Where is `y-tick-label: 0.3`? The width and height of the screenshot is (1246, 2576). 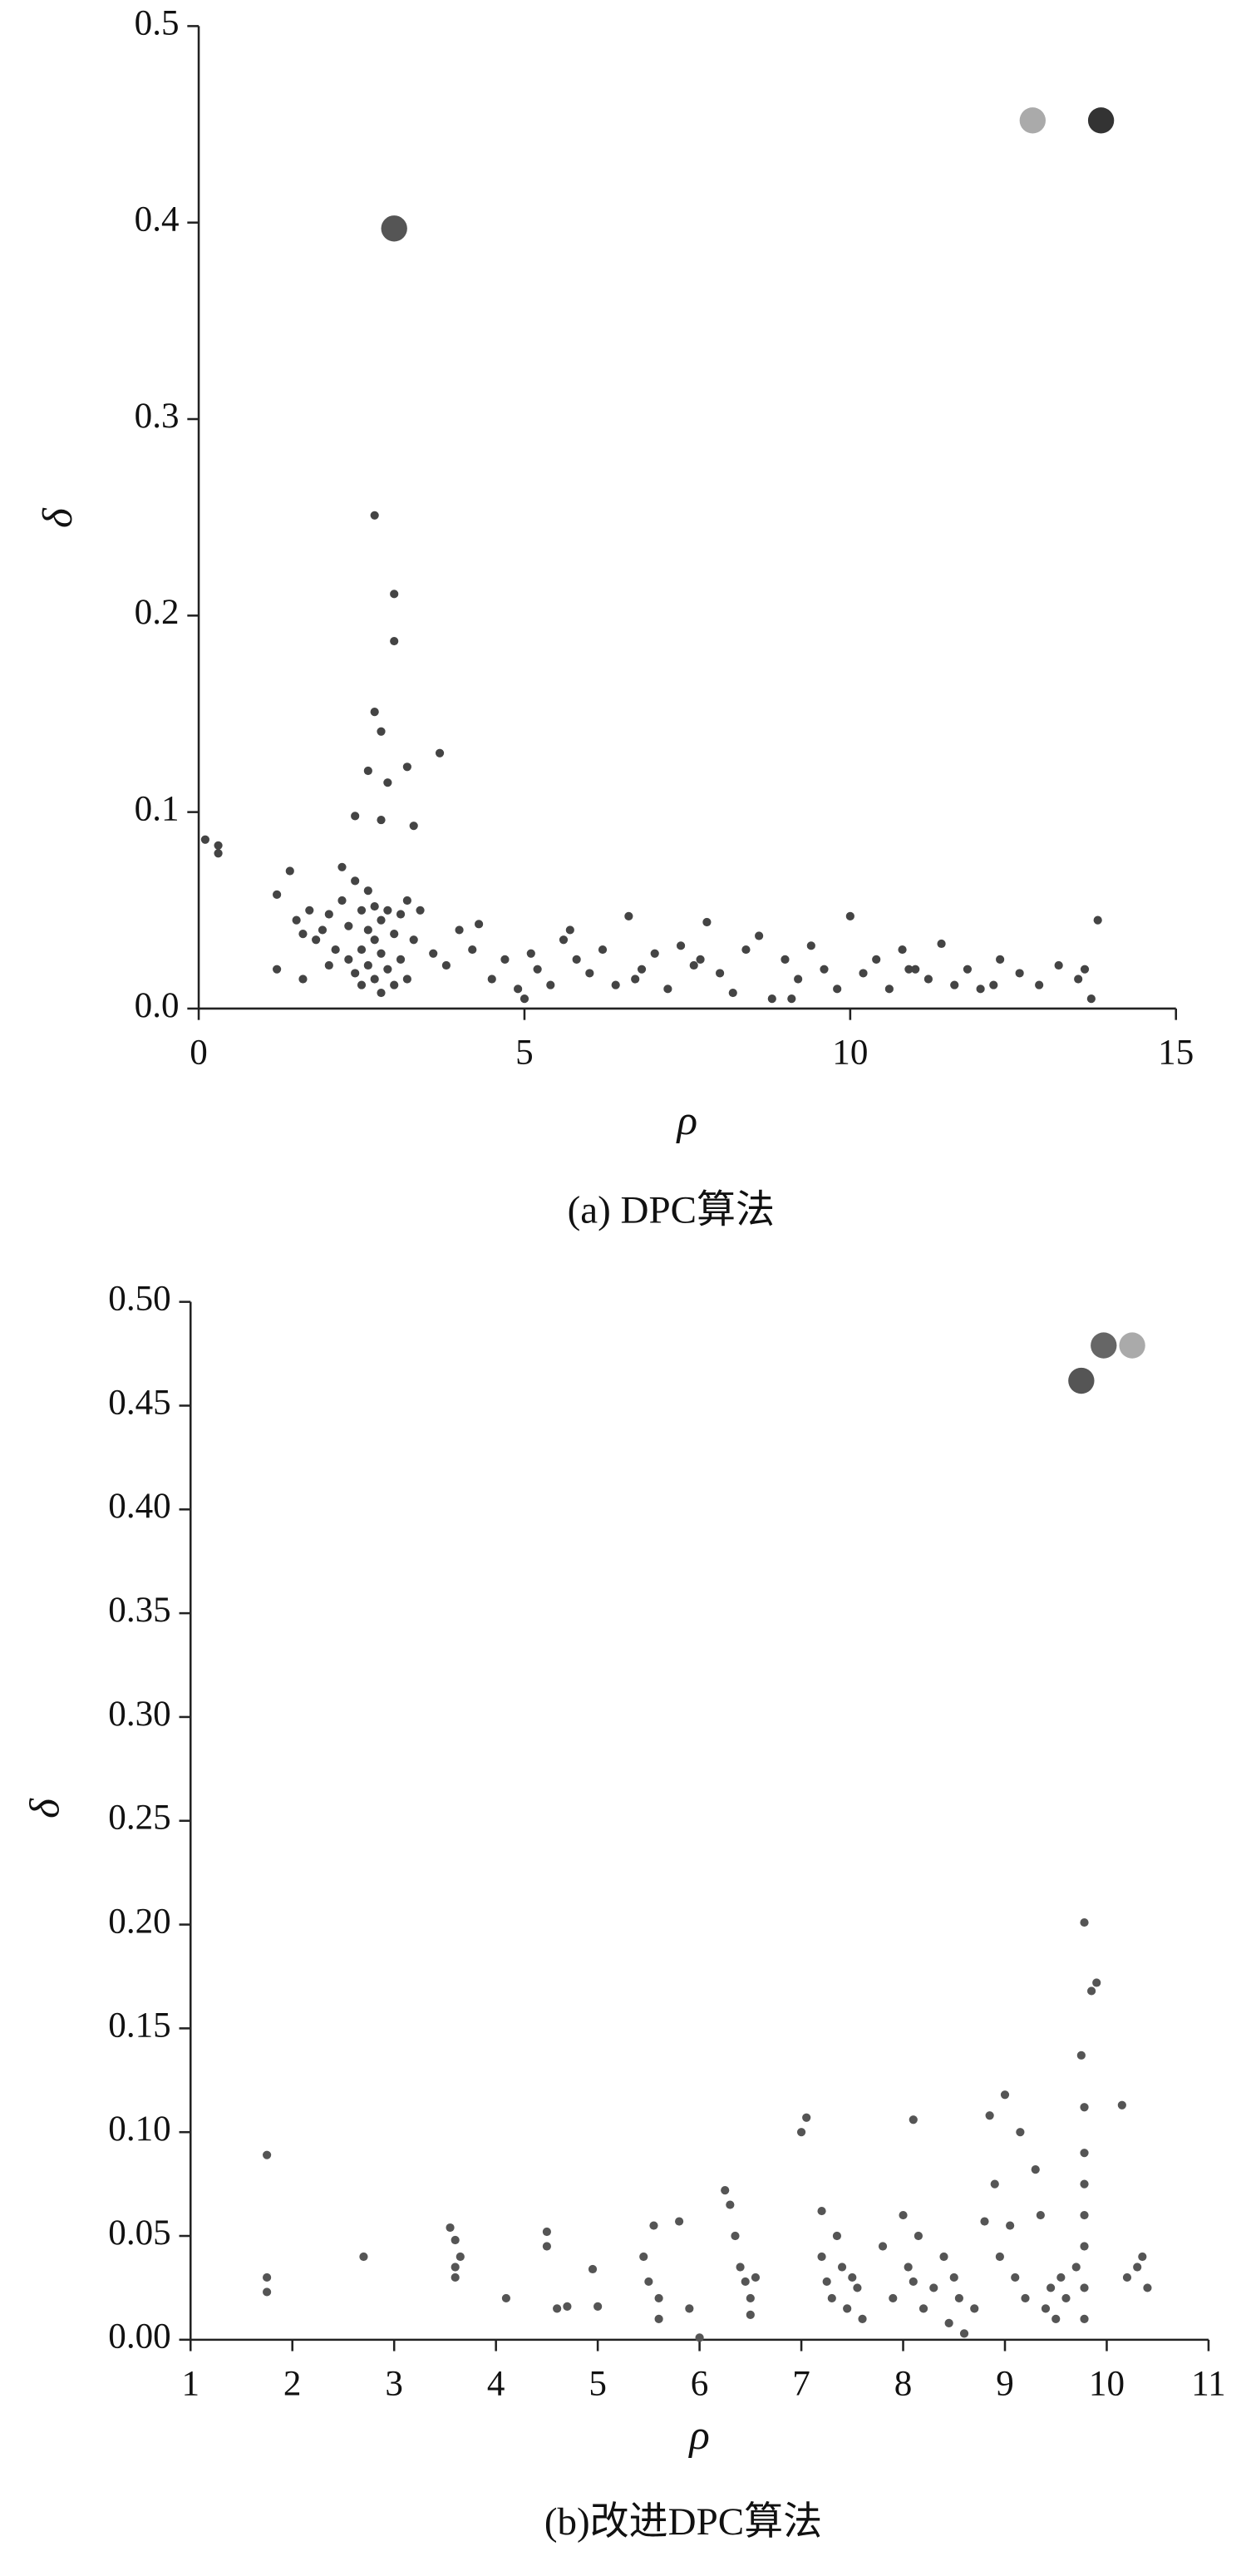 y-tick-label: 0.3 is located at coordinates (158, 416).